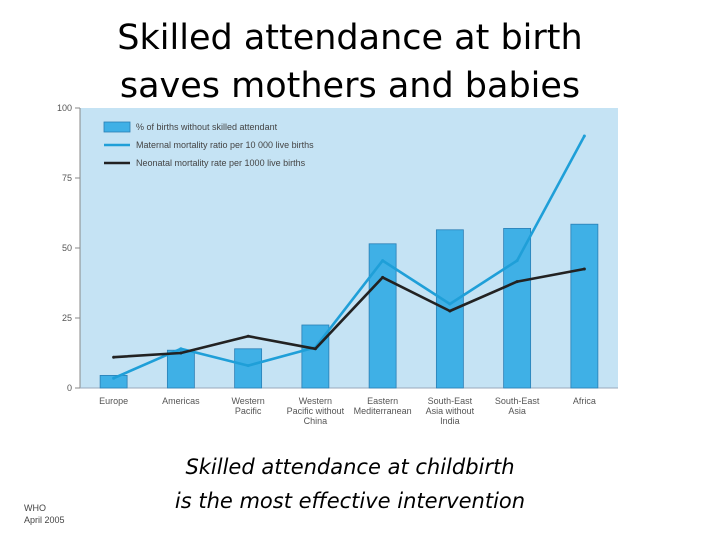 This screenshot has height=540, width=720. Describe the element at coordinates (349, 313) in the screenshot. I see `neonatal-mortality-line` at that location.